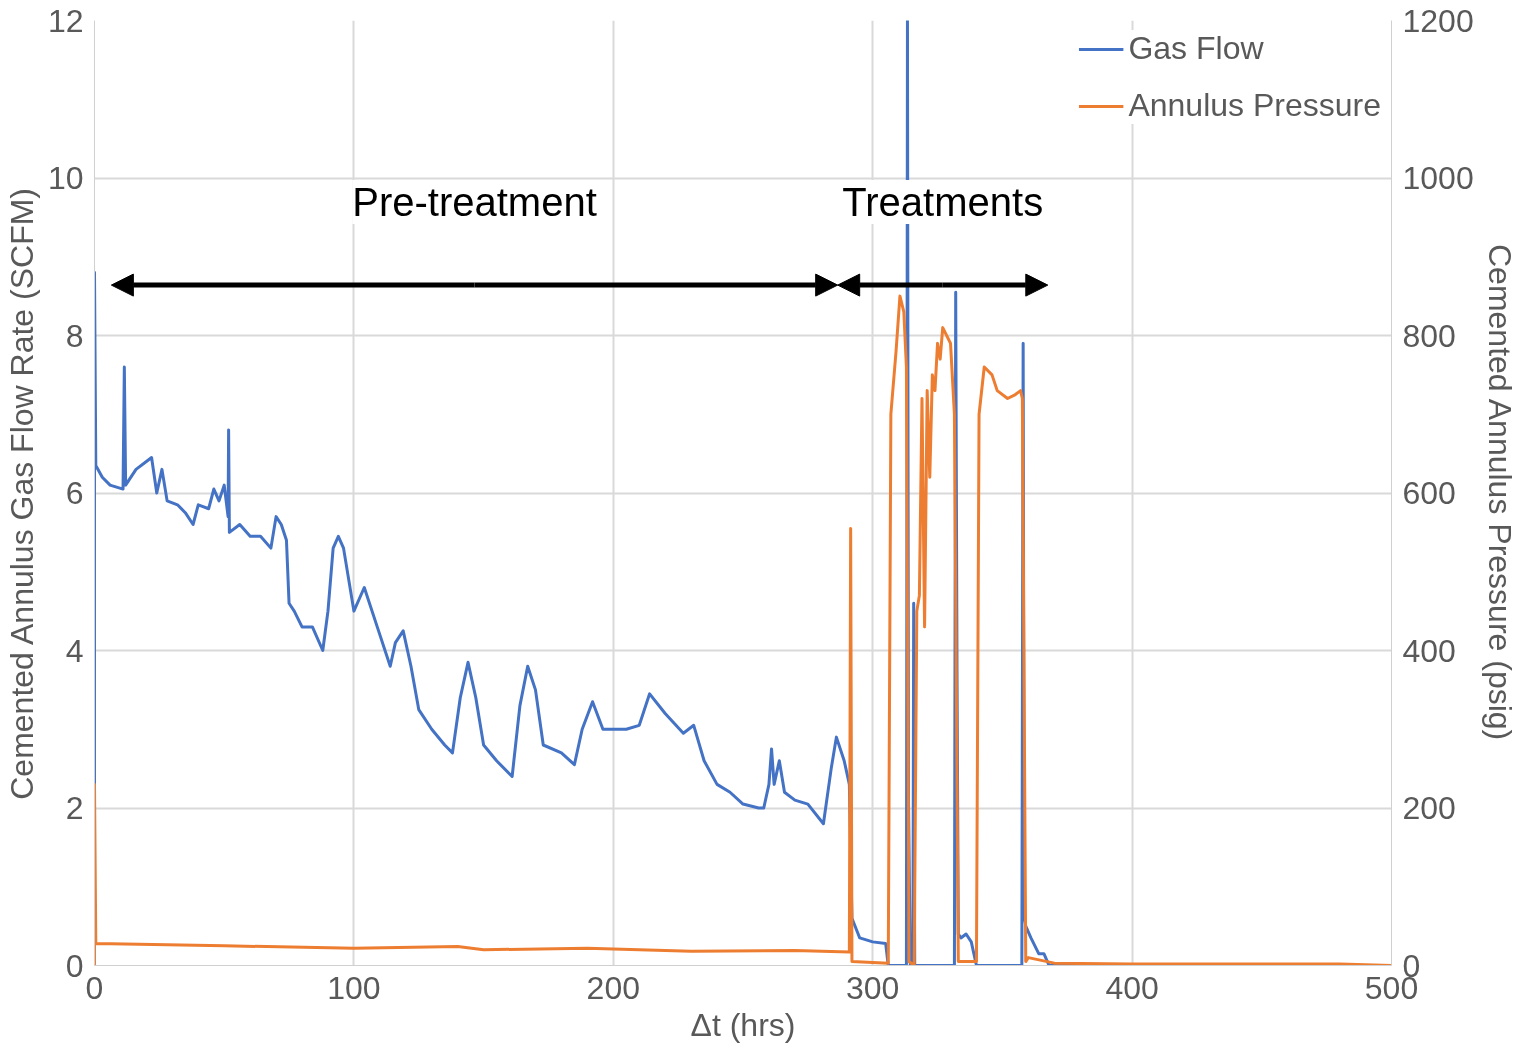 This screenshot has height=1057, width=1532. What do you see at coordinates (1429, 808) in the screenshot?
I see `y2-tick-label: 200` at bounding box center [1429, 808].